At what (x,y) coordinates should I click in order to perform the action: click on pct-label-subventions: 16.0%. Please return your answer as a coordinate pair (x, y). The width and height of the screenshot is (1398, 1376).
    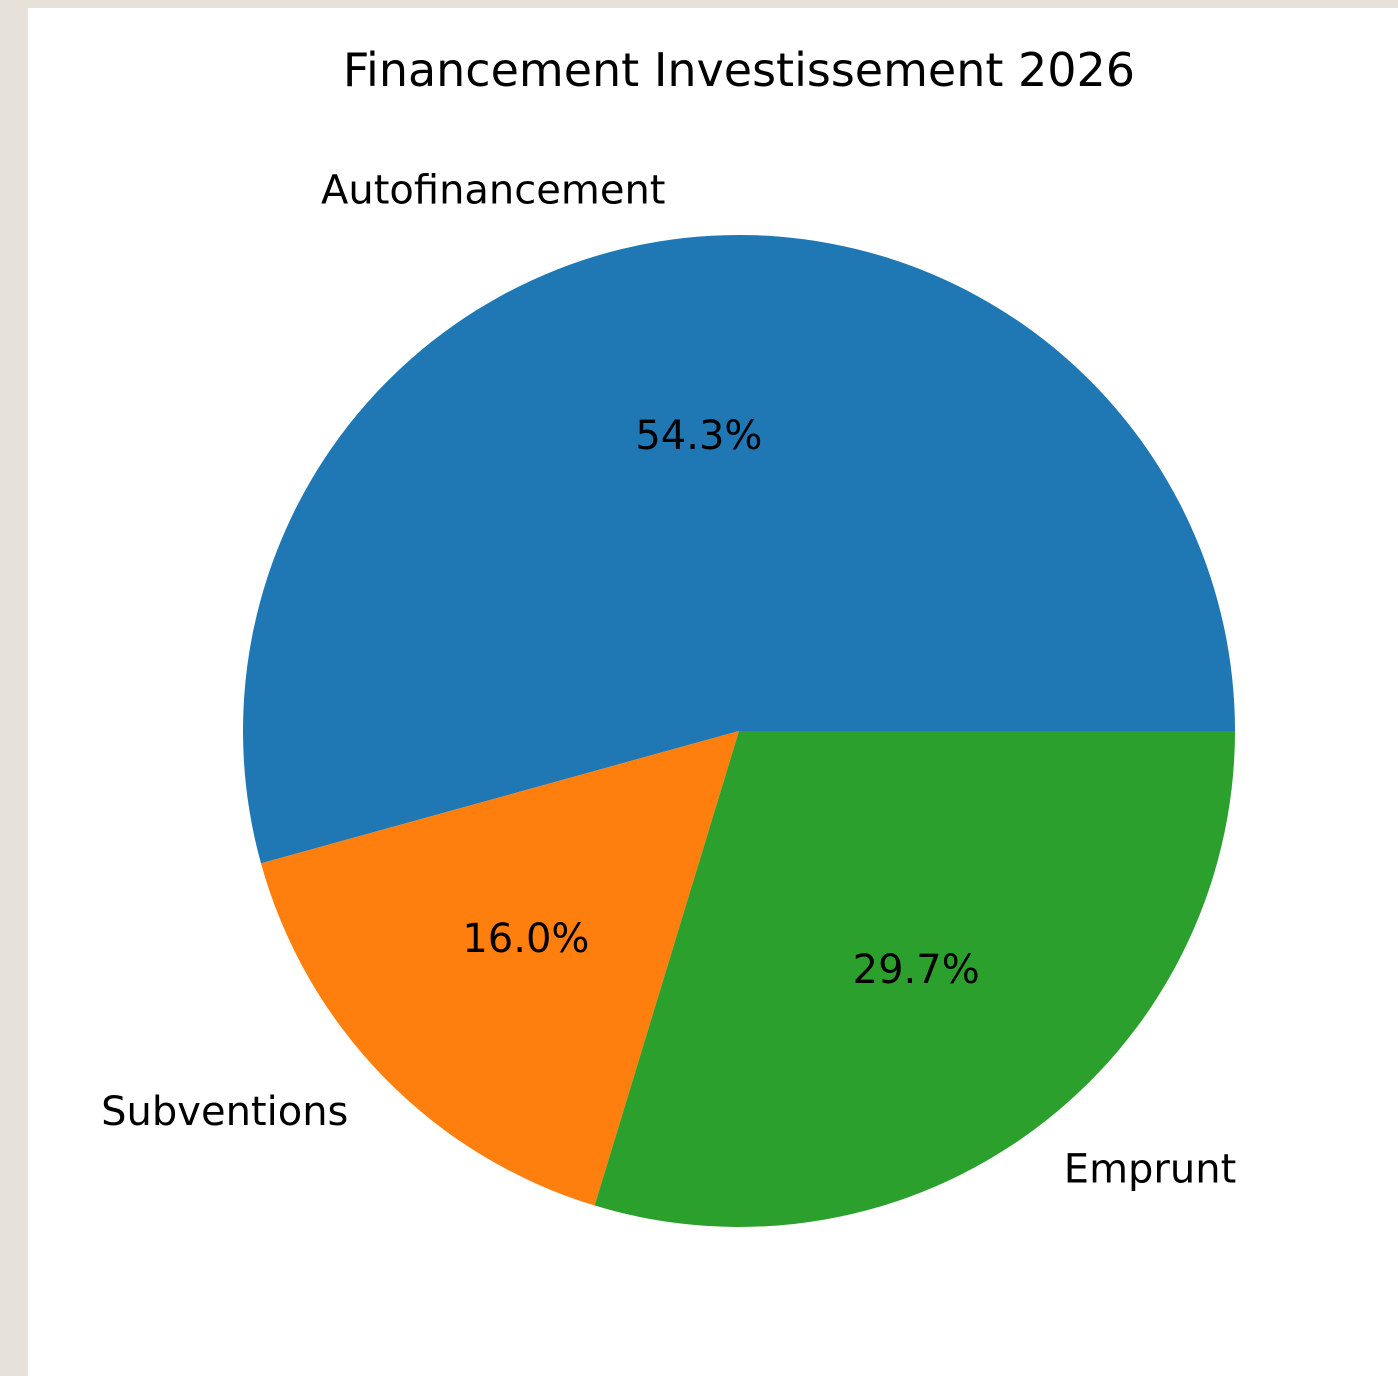
    Looking at the image, I should click on (525, 939).